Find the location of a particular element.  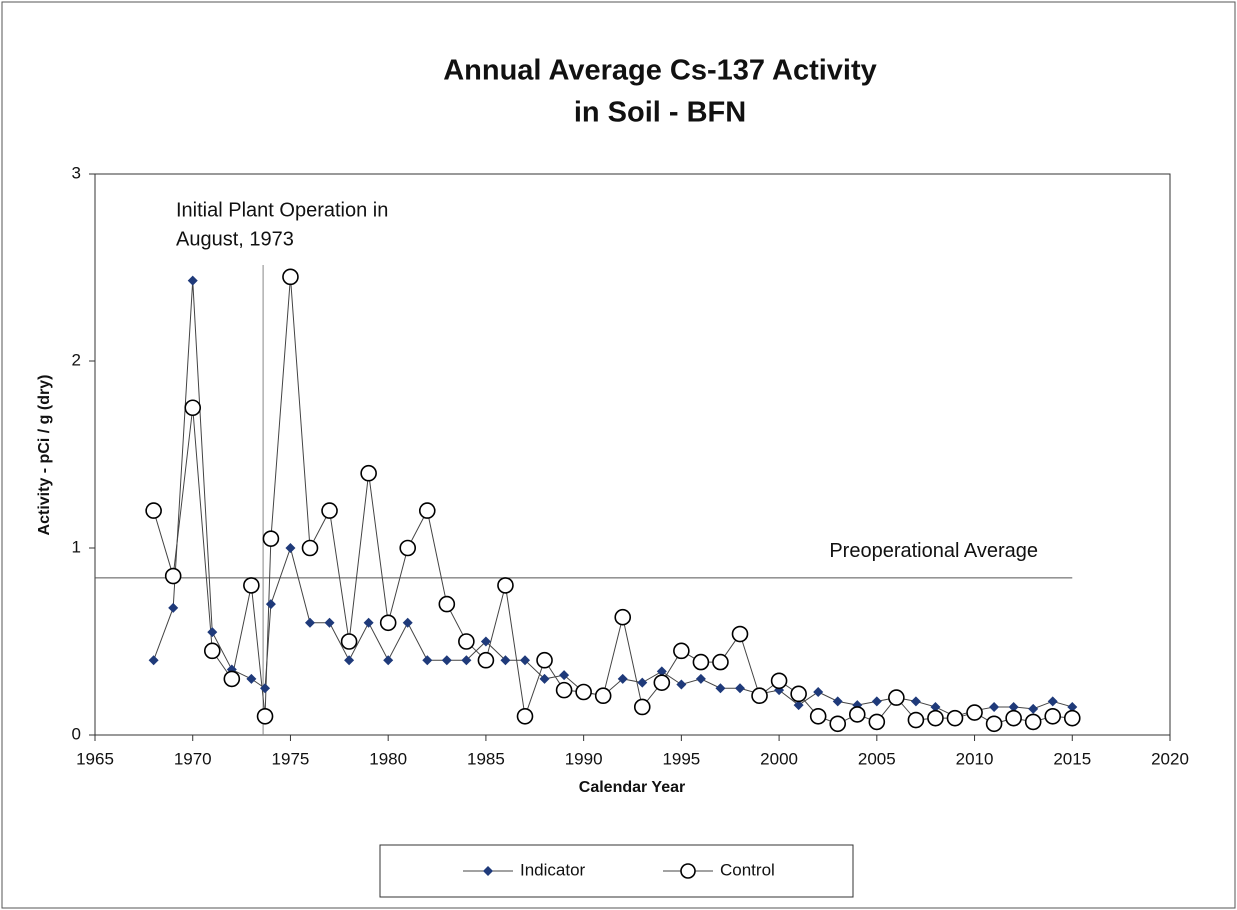

y-tick-label: 1 is located at coordinates (76, 546).